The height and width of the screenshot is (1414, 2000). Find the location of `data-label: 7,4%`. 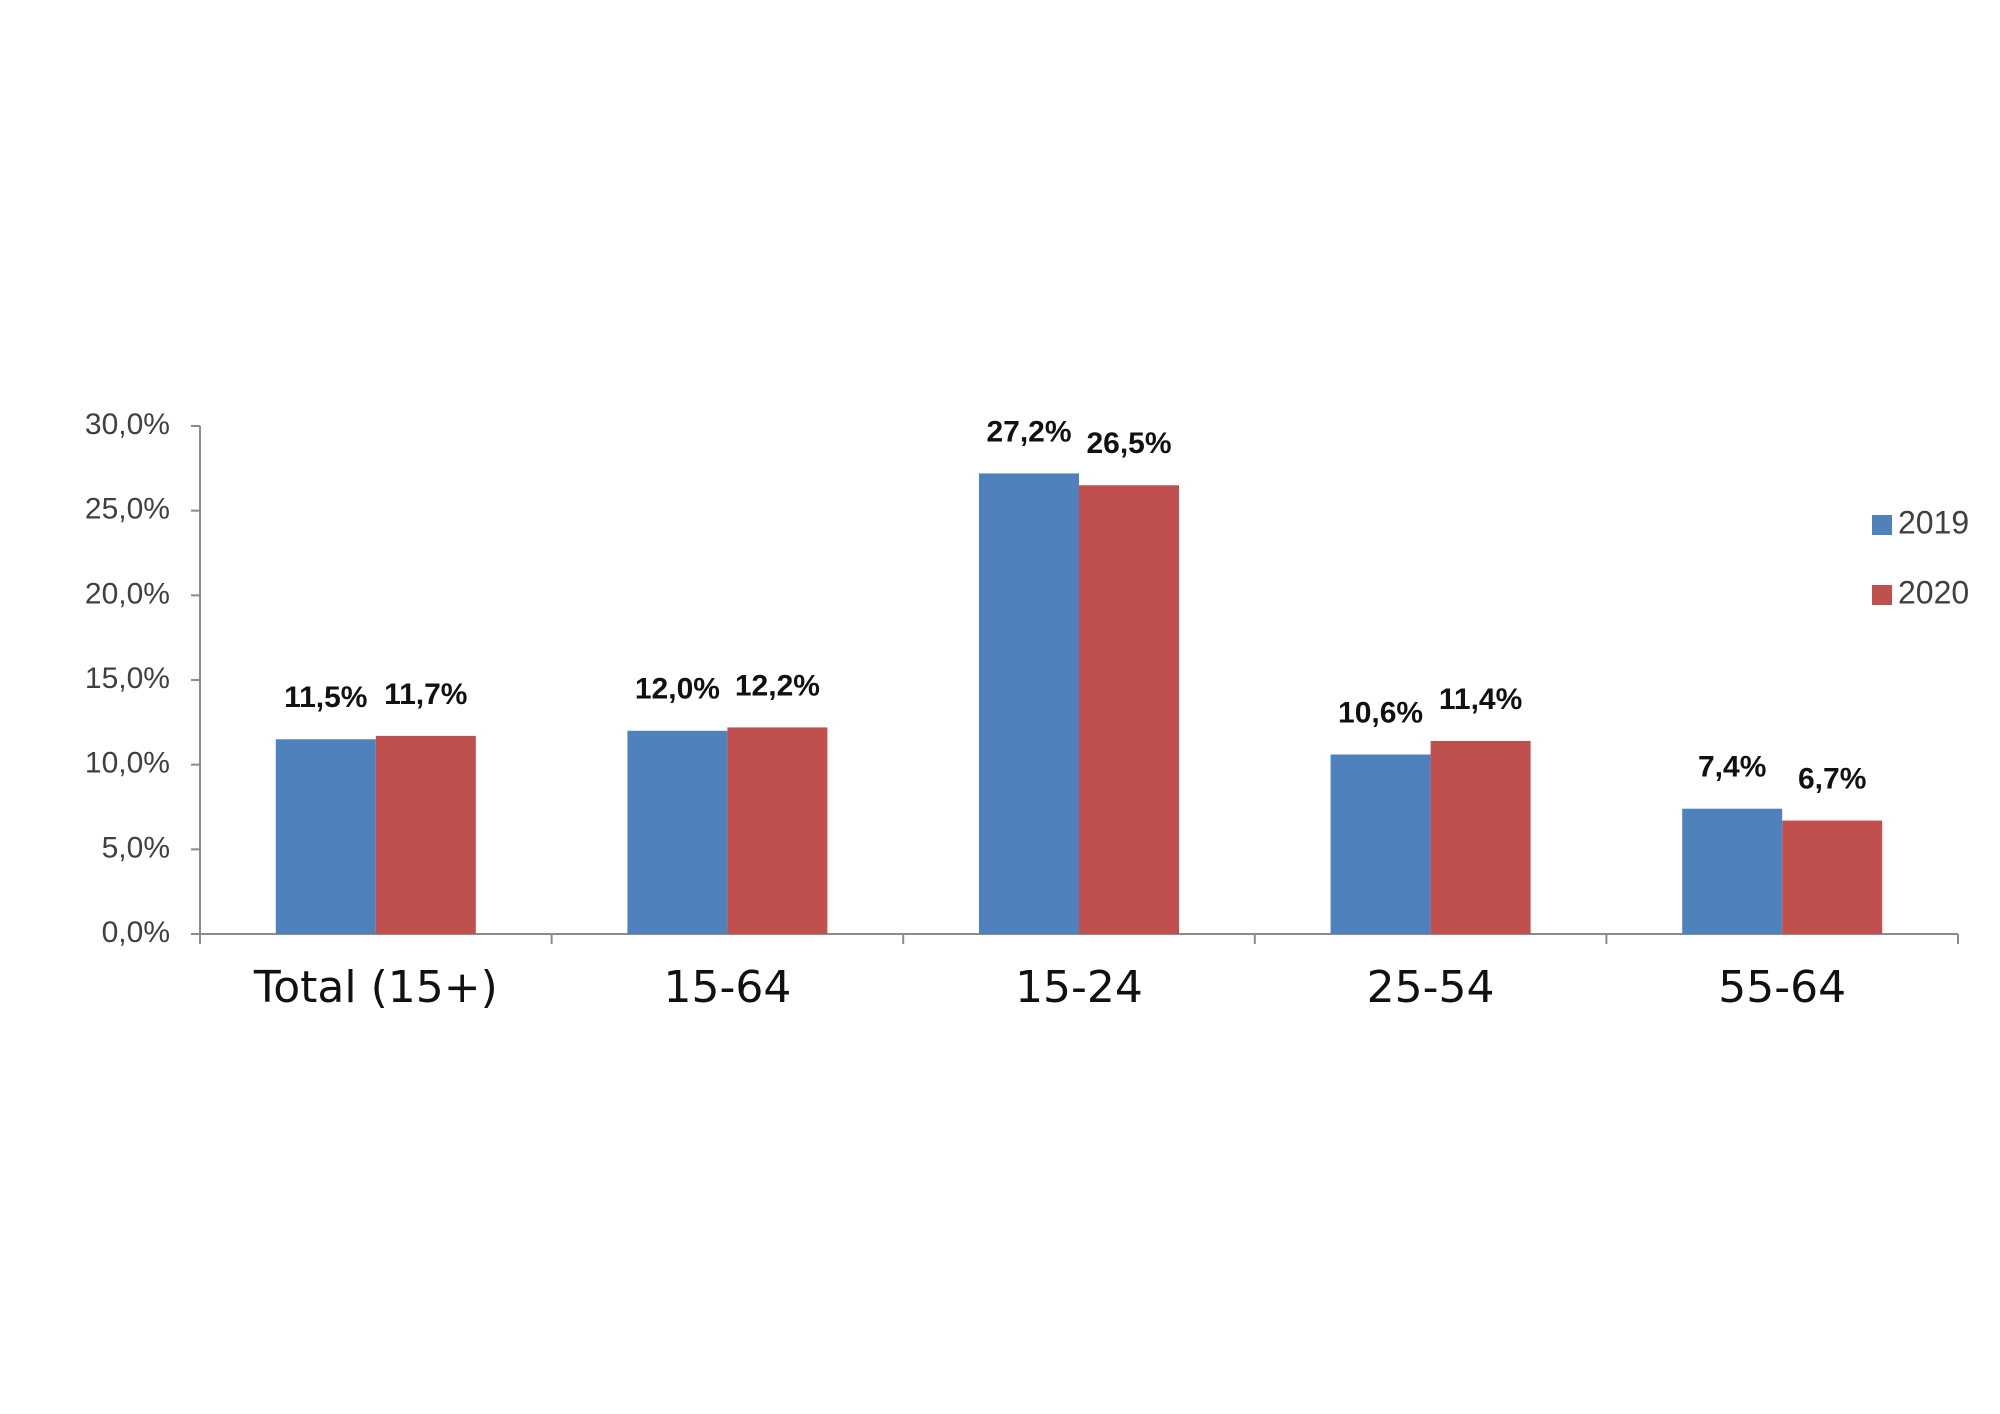

data-label: 7,4% is located at coordinates (1732, 767).